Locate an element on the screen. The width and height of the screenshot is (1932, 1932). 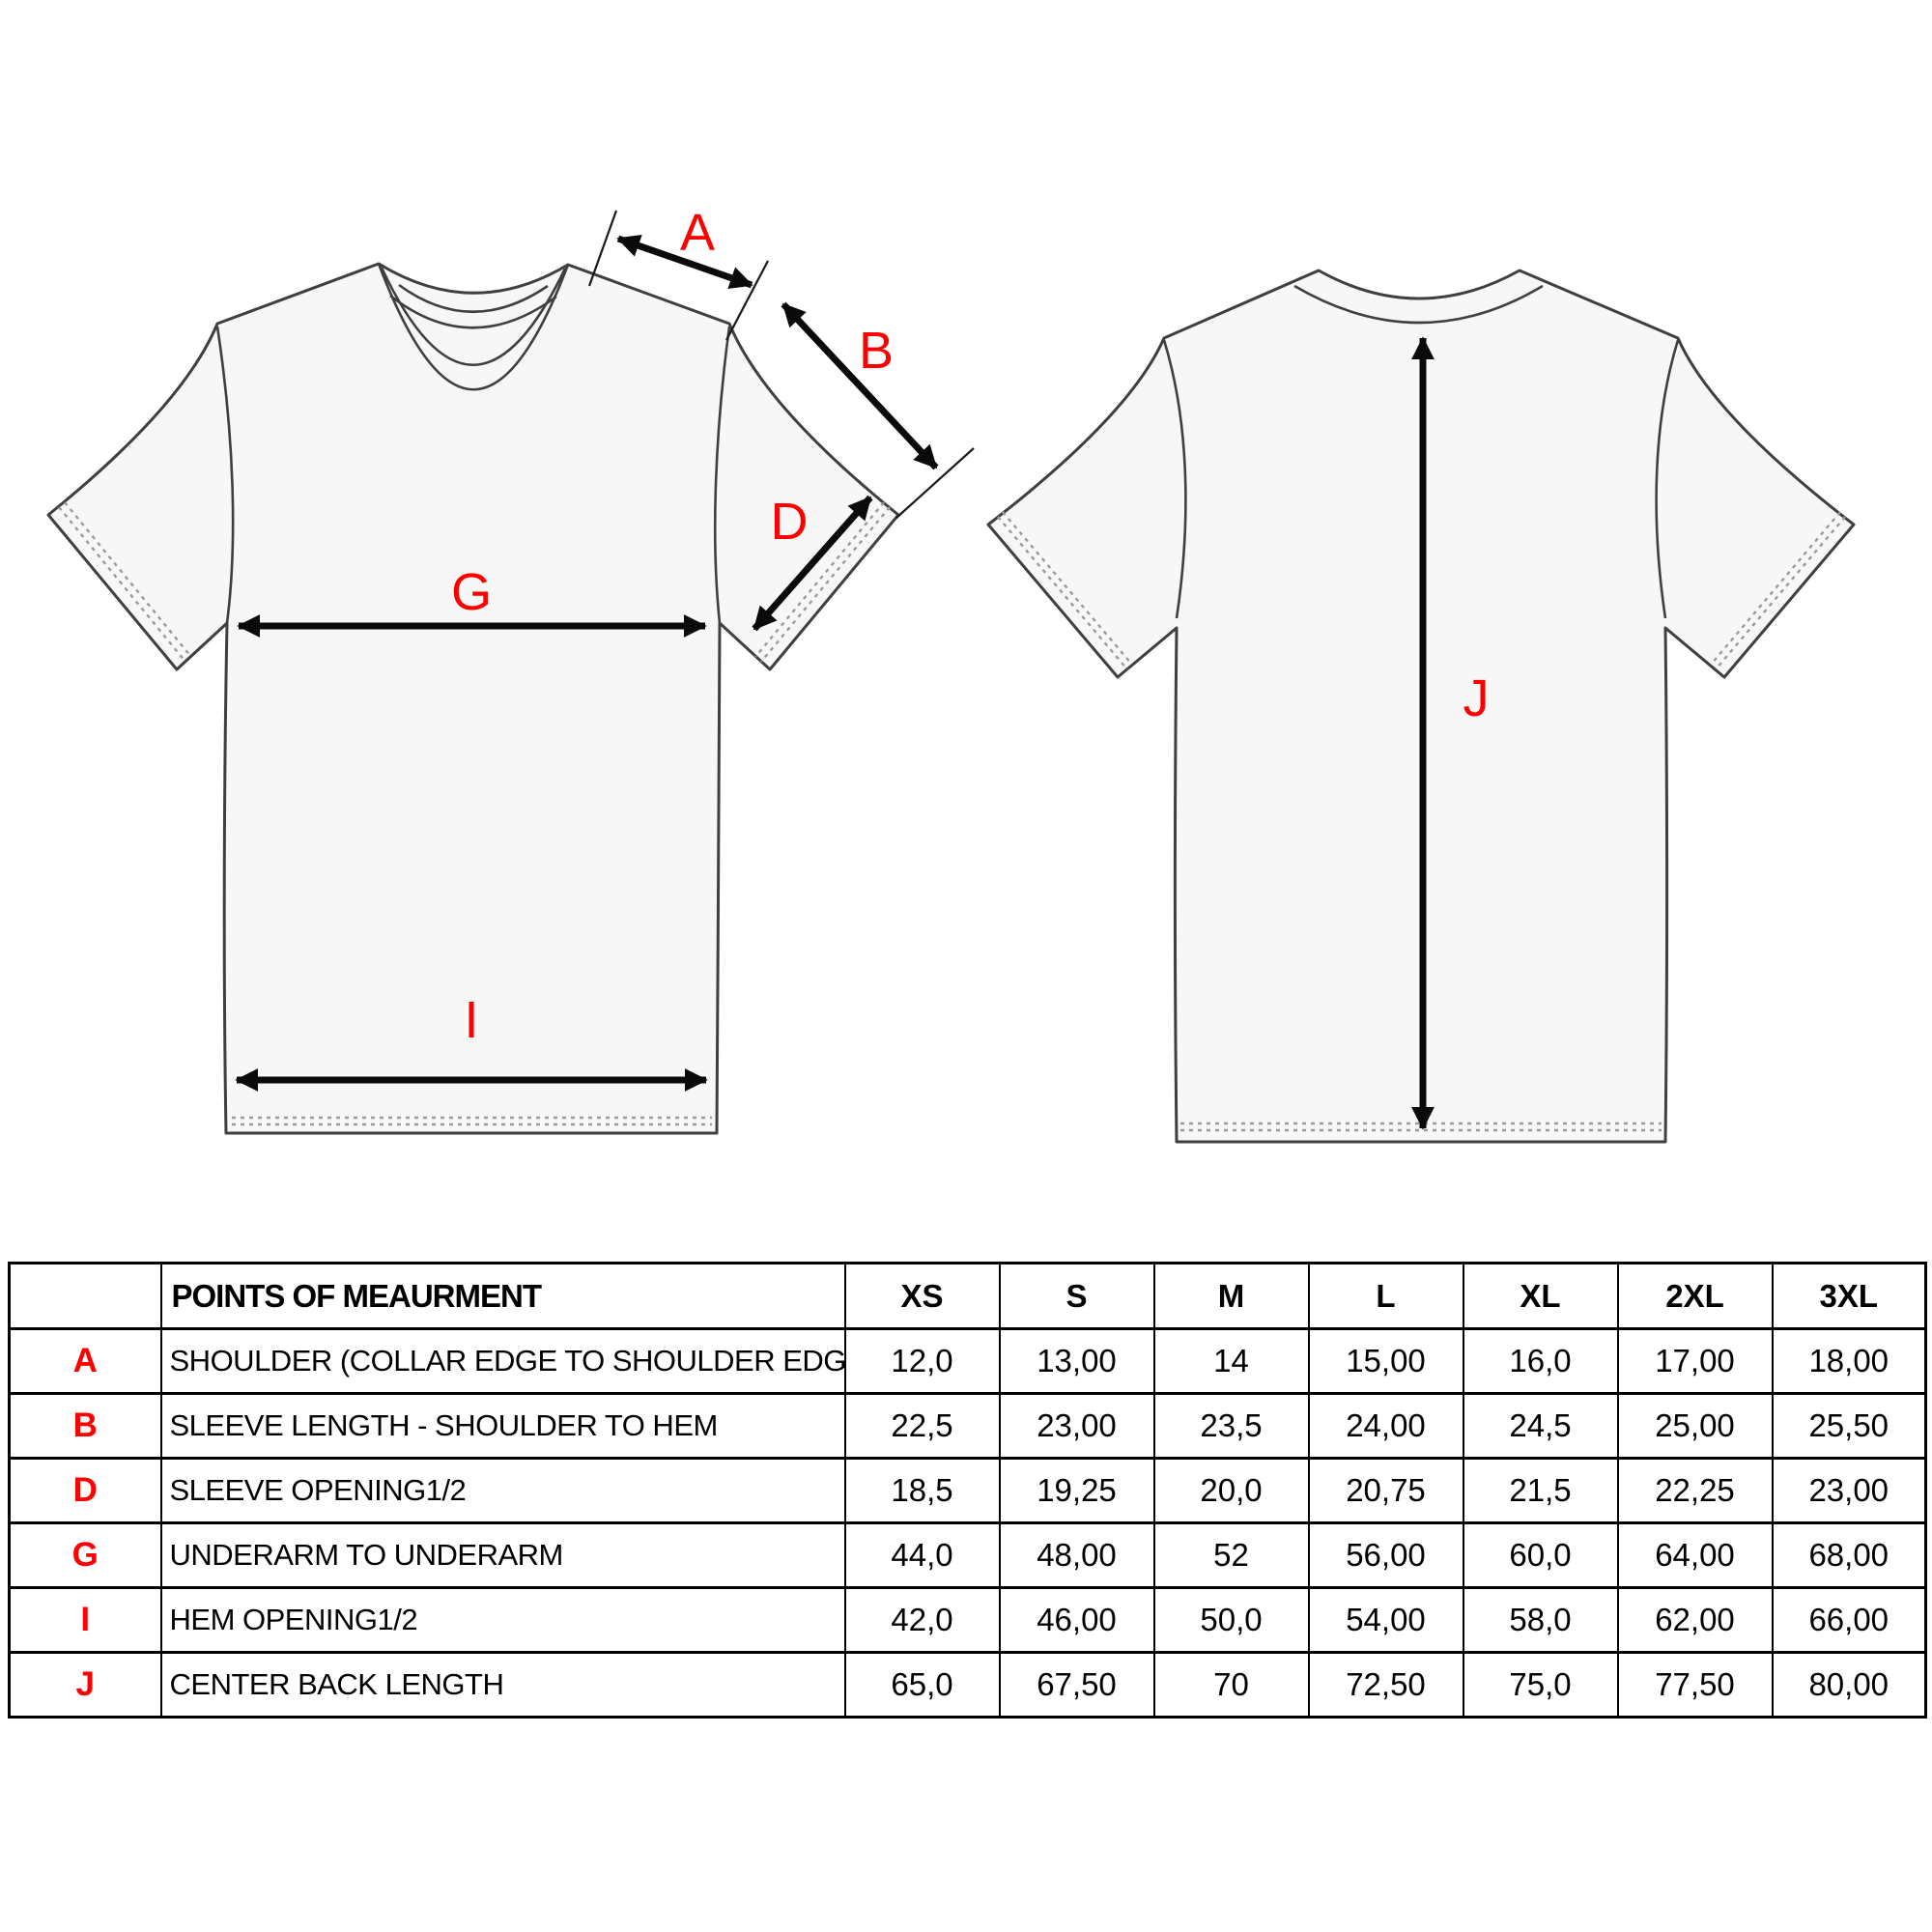
front-right-armhole-seam is located at coordinates (722, 475).